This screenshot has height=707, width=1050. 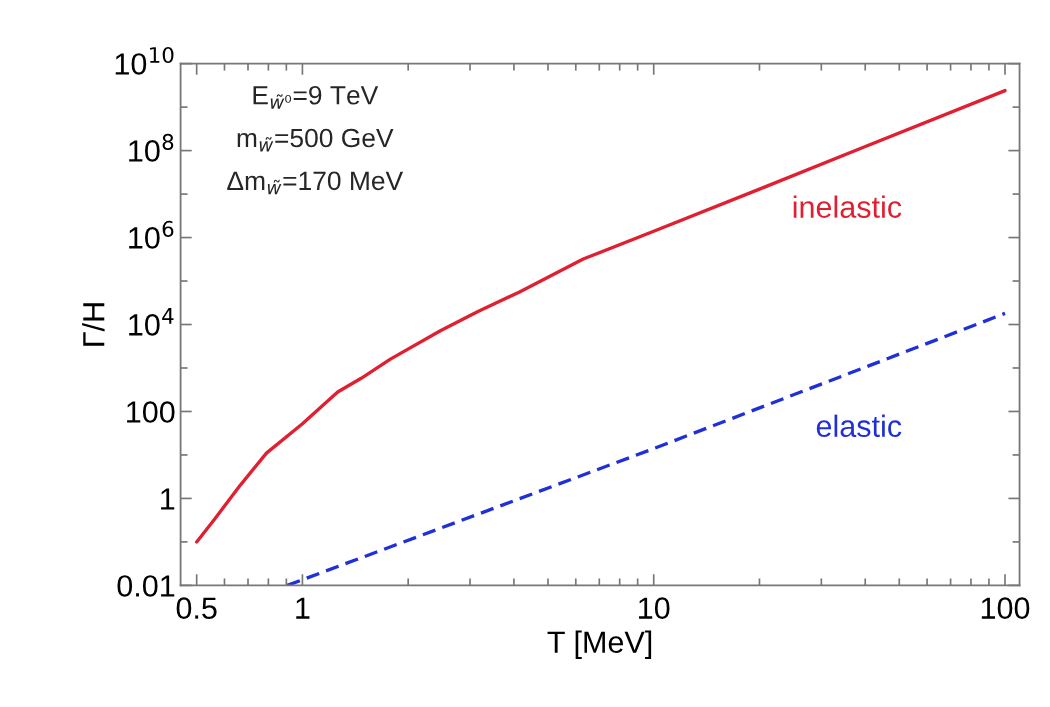 What do you see at coordinates (859, 426) in the screenshot?
I see `series-label: elastic` at bounding box center [859, 426].